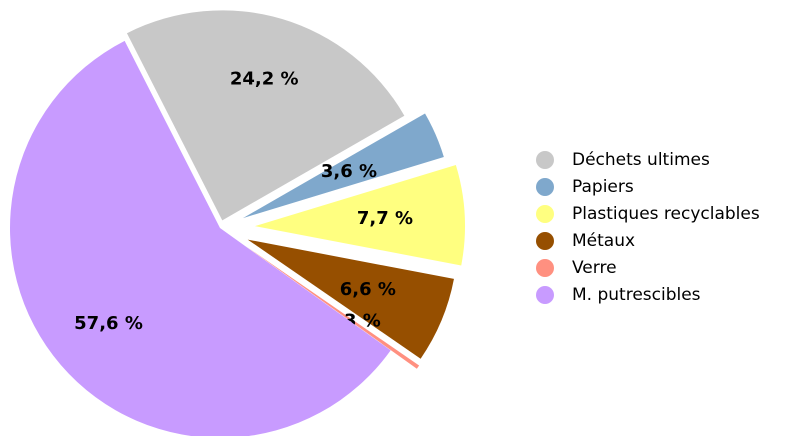 Image resolution: width=809 pixels, height=436 pixels. I want to click on legend-label: Déchets ultimes, so click(641, 160).